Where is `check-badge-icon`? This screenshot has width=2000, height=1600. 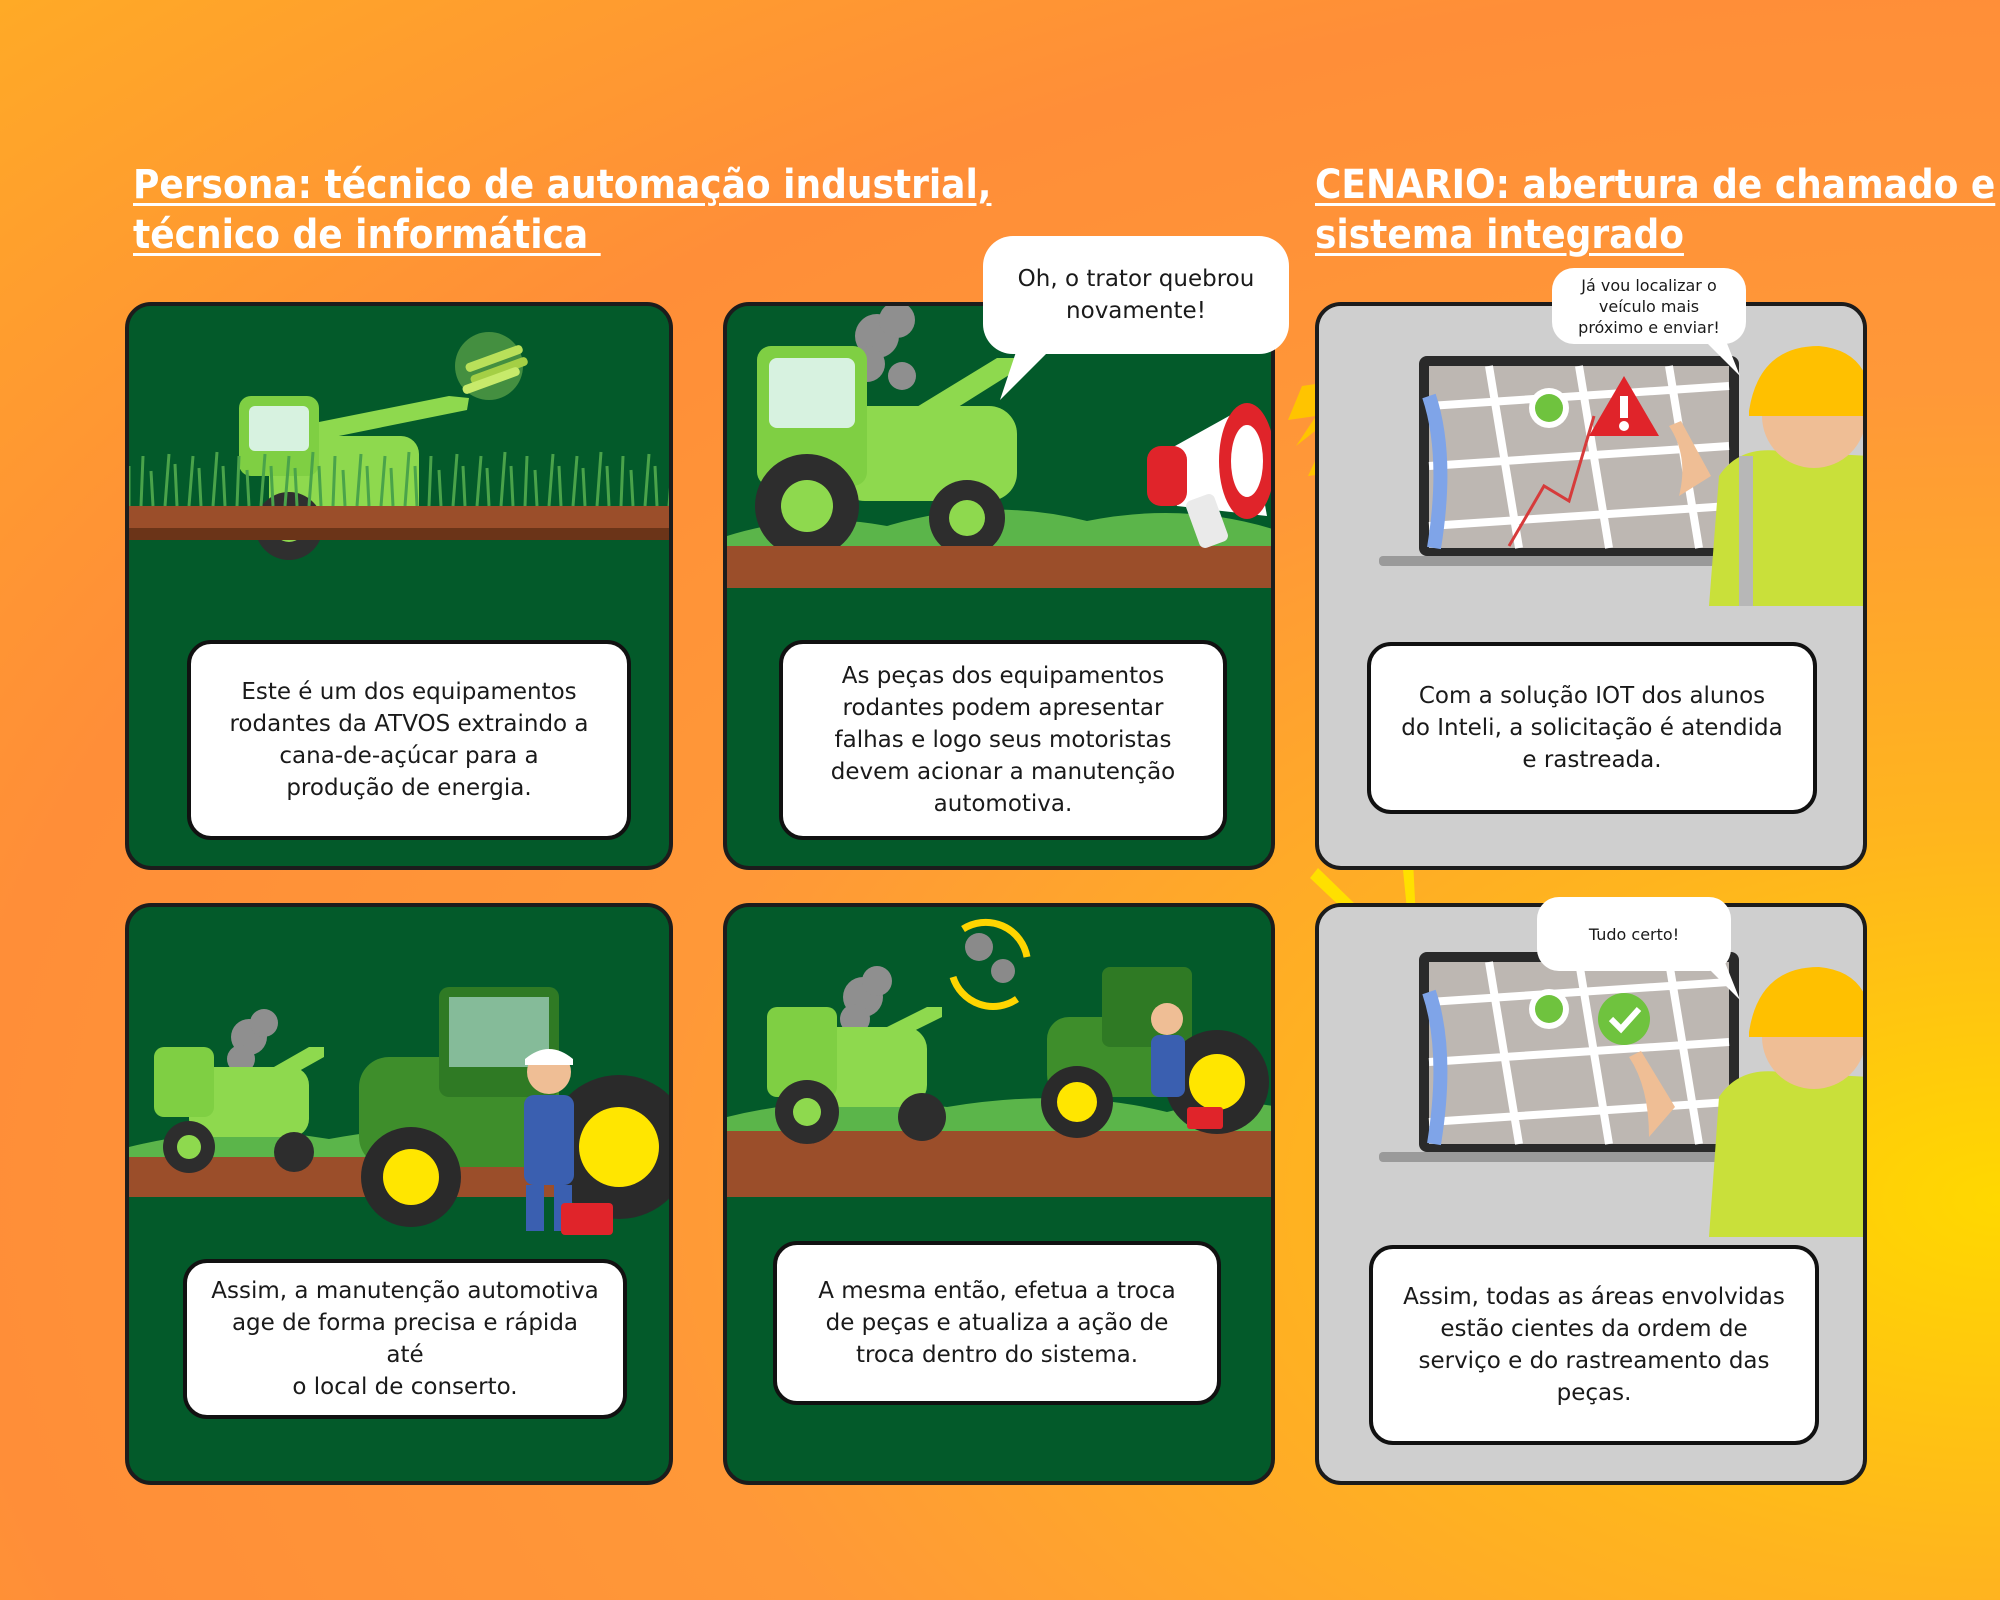
check-badge-icon is located at coordinates (1624, 1019).